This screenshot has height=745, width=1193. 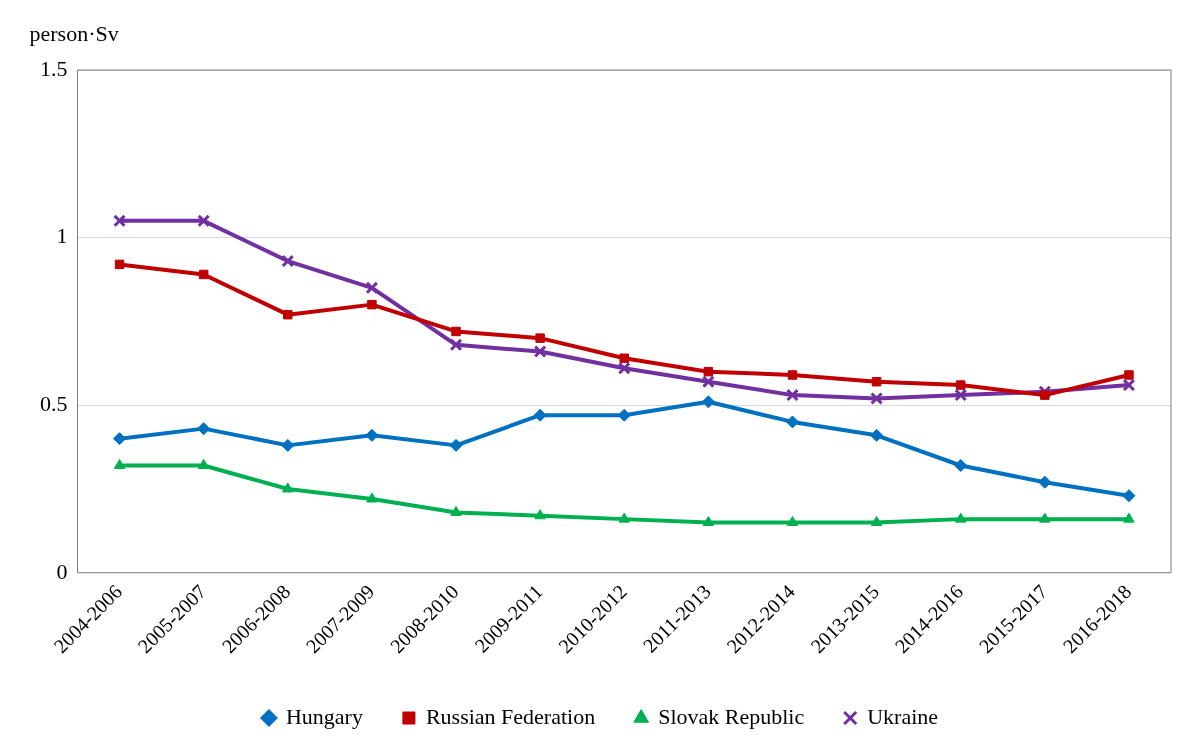 I want to click on legend-label: Ukraine, so click(x=903, y=716).